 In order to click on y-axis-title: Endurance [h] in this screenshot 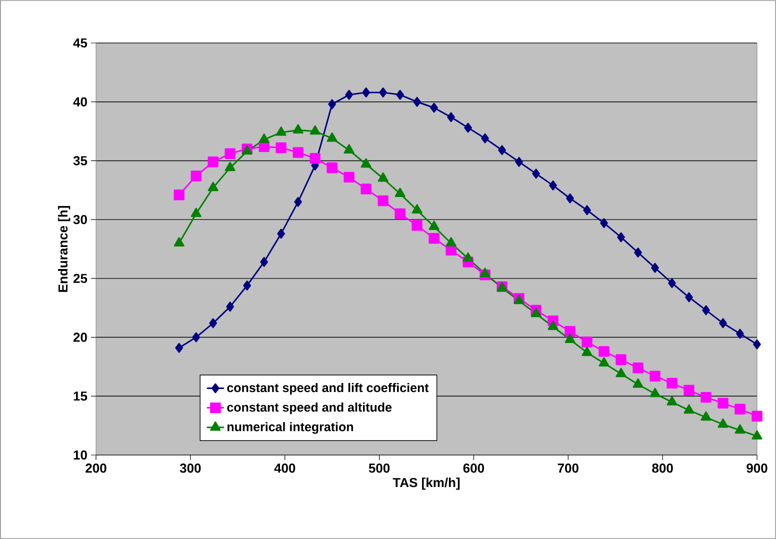, I will do `click(64, 249)`.